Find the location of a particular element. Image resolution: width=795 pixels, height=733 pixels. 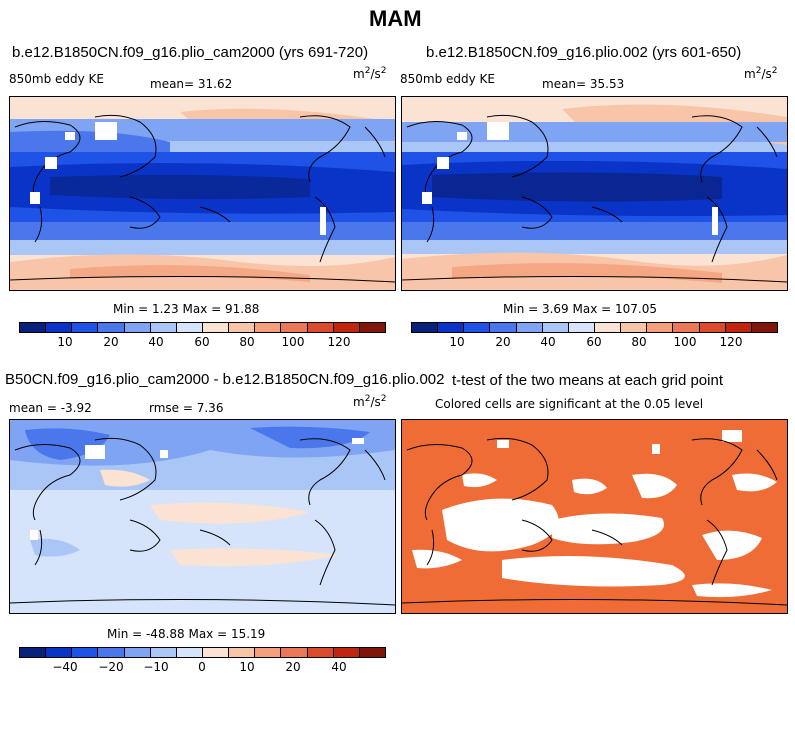

colorbar-tick-label: −40 is located at coordinates (65, 667).